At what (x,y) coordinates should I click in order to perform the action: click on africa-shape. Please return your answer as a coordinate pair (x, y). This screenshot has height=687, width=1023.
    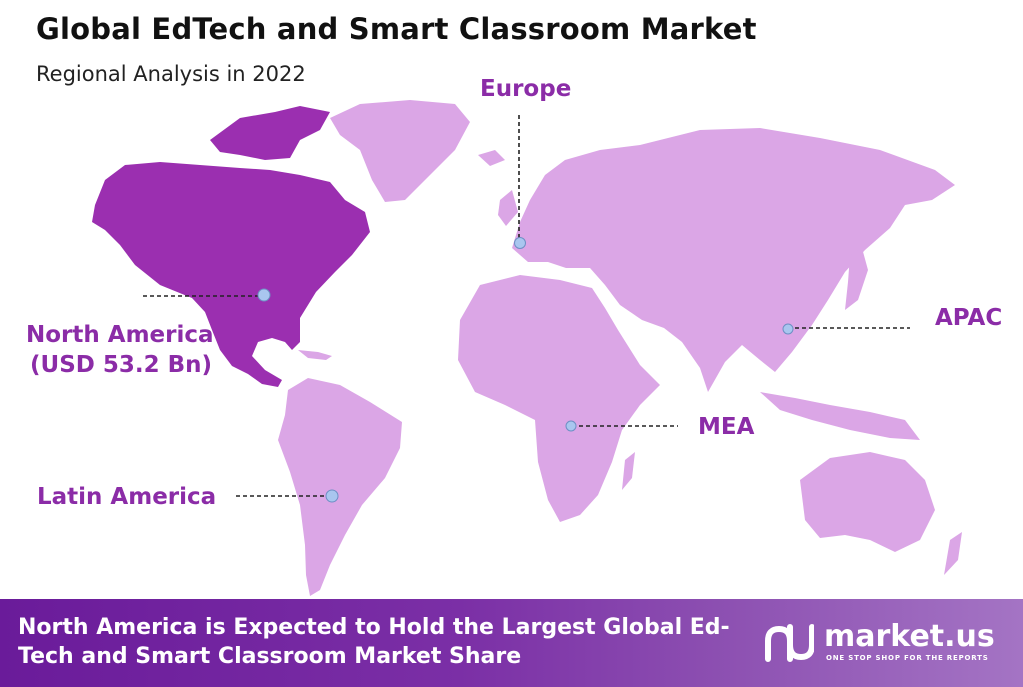
    Looking at the image, I should click on (559, 398).